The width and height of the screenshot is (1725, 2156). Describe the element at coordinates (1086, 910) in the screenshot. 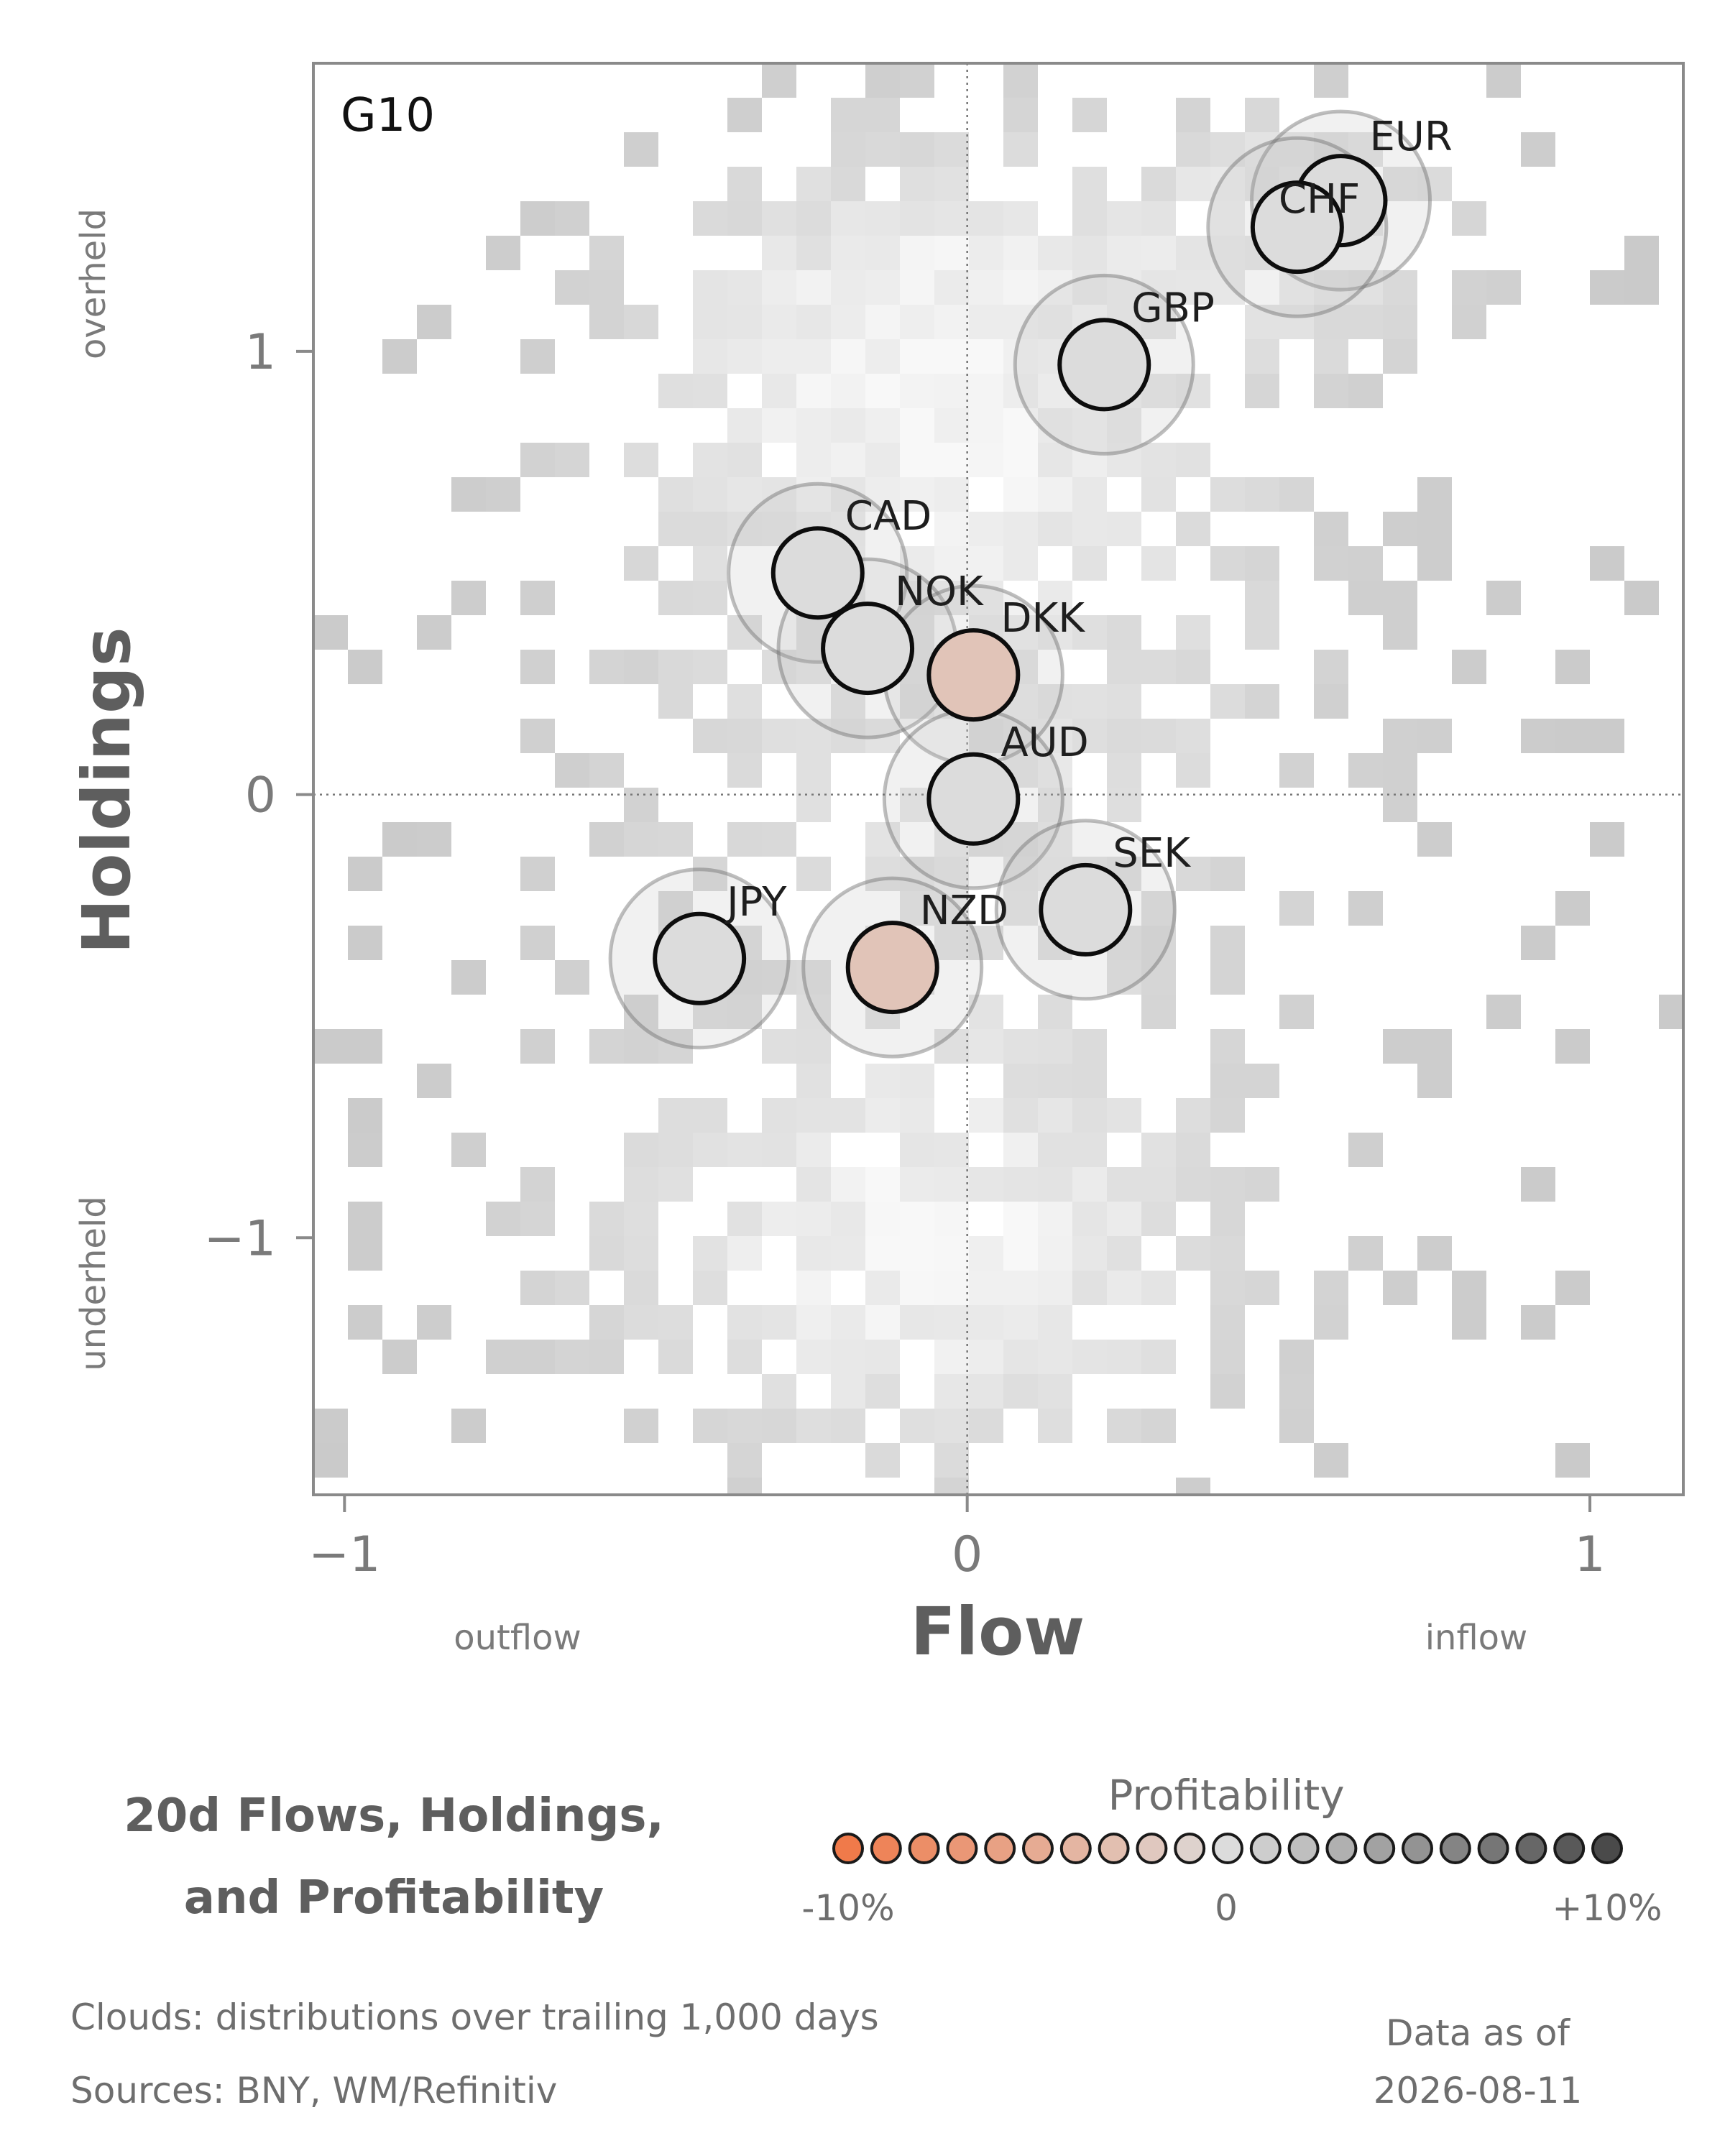

I see `point-sek` at that location.